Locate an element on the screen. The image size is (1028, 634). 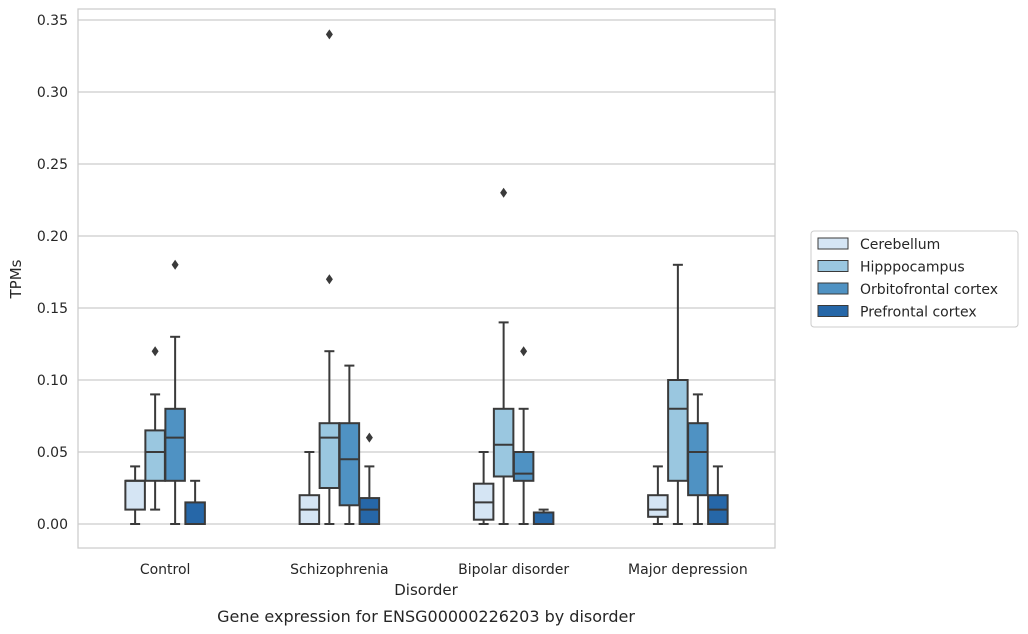
y-tick-label: 0.35 is located at coordinates (52, 21).